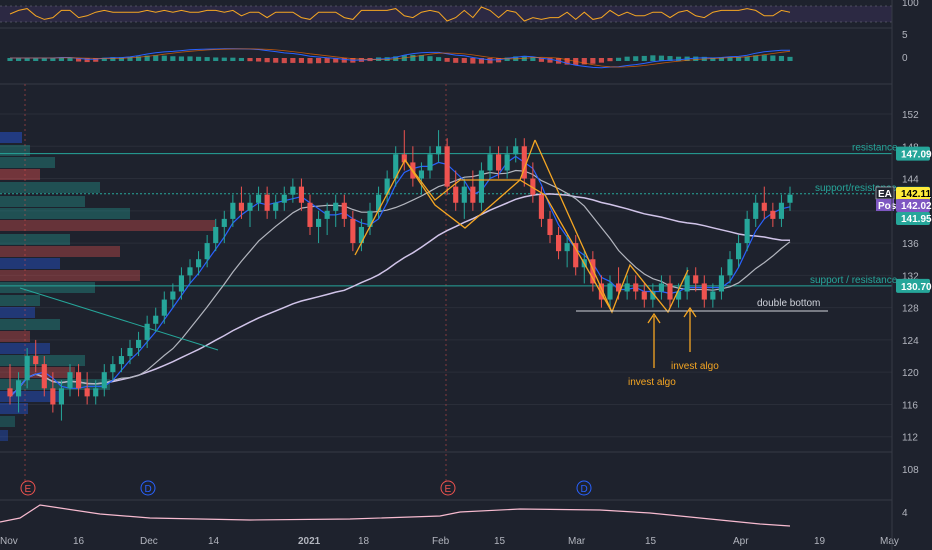 The image size is (932, 550). What do you see at coordinates (910, 115) in the screenshot?
I see `price-tick-label: 152` at bounding box center [910, 115].